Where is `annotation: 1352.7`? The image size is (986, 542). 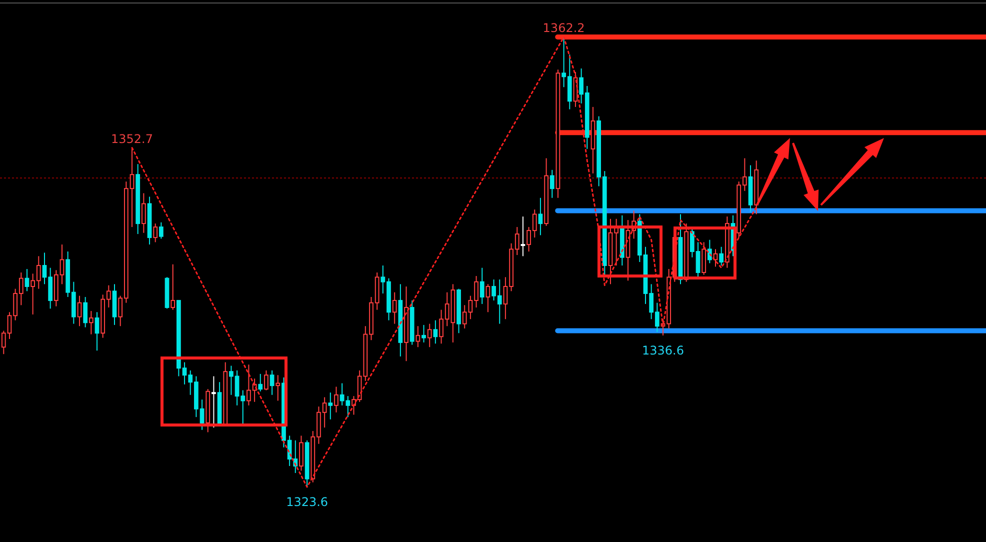
annotation: 1352.7 is located at coordinates (132, 139).